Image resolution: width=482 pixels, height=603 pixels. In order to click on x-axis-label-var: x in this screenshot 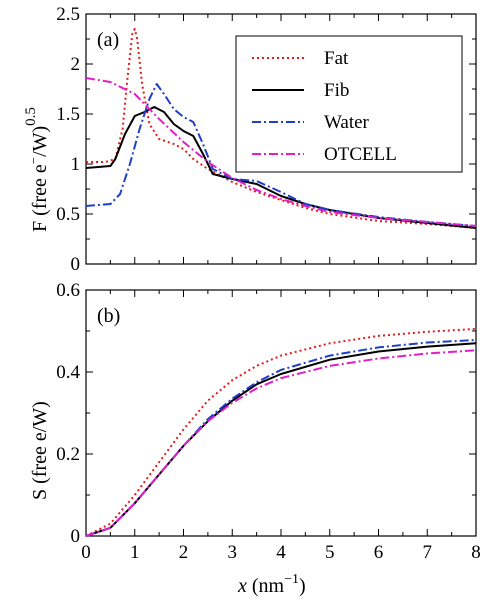, I will do `click(242, 586)`.